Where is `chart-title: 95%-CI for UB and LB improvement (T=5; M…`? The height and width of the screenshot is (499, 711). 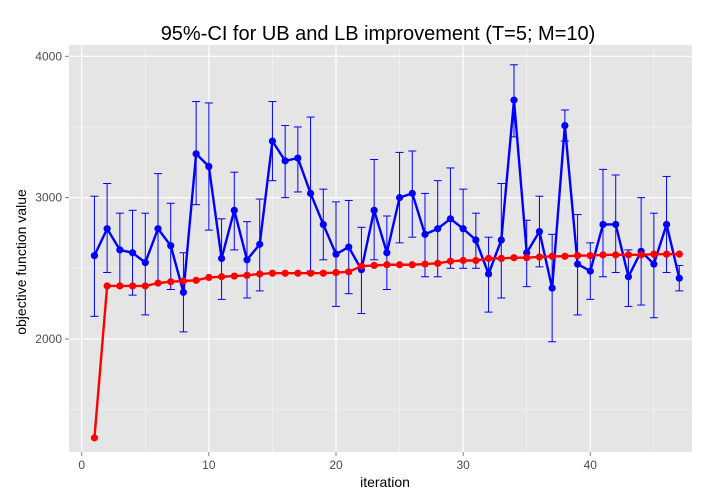 chart-title: 95%-CI for UB and LB improvement (T=5; M… is located at coordinates (378, 34).